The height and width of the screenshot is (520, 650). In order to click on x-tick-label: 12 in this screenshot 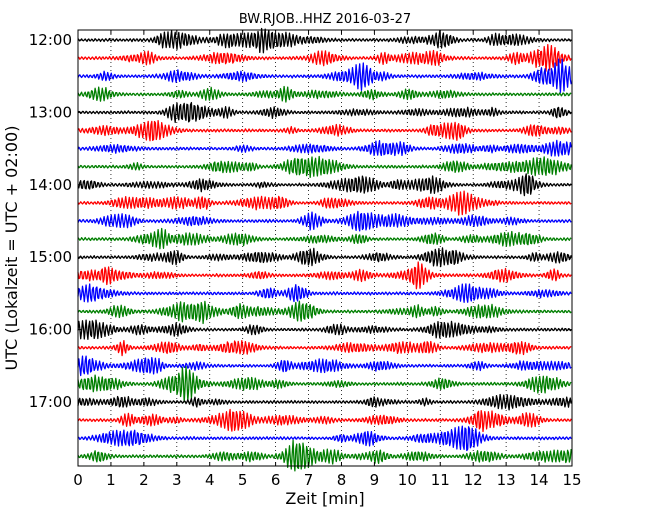, I will do `click(473, 480)`.